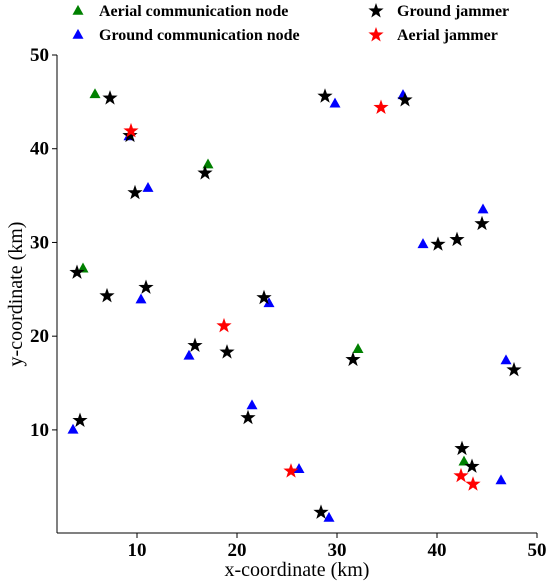 This screenshot has width=550, height=585. Describe the element at coordinates (237, 550) in the screenshot. I see `x-tick-label: 20` at that location.